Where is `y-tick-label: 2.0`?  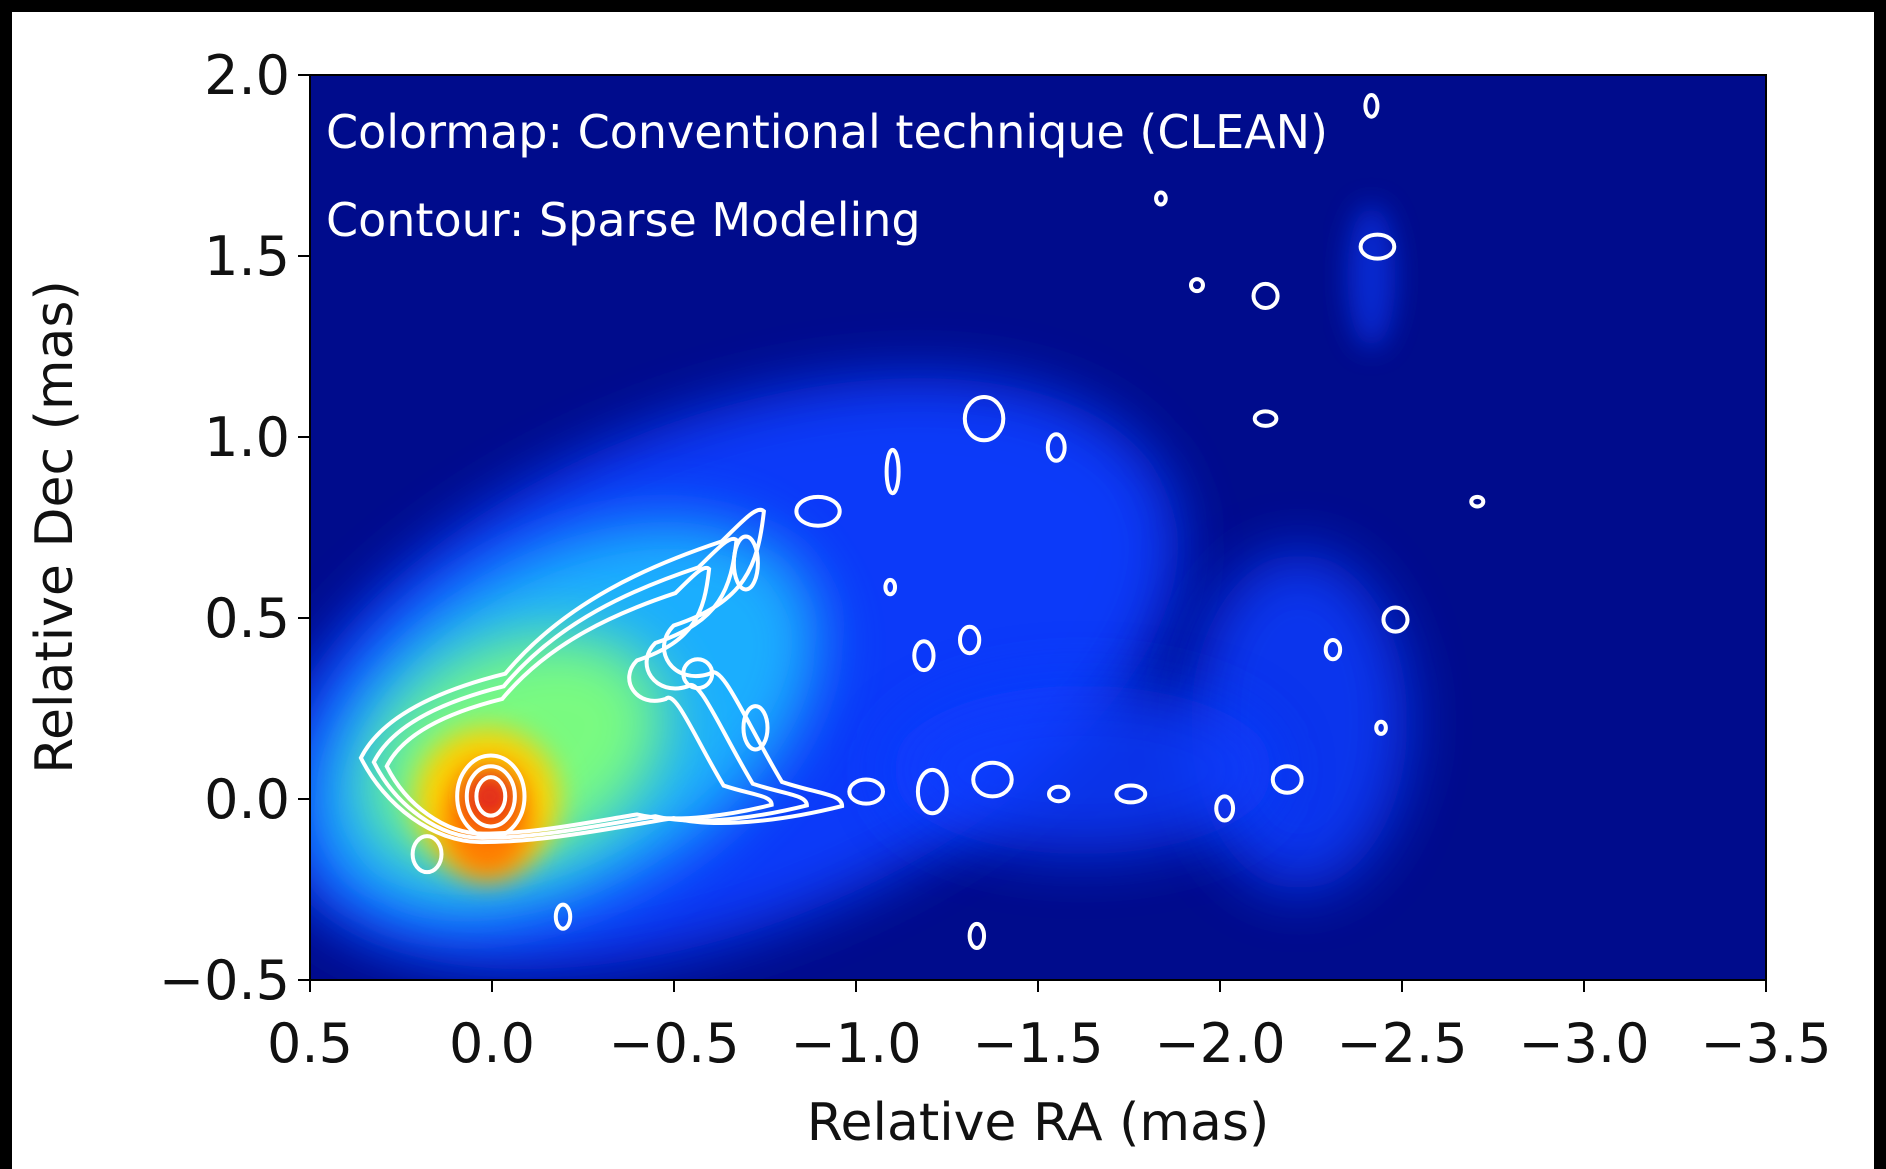
y-tick-label: 2.0 is located at coordinates (247, 75).